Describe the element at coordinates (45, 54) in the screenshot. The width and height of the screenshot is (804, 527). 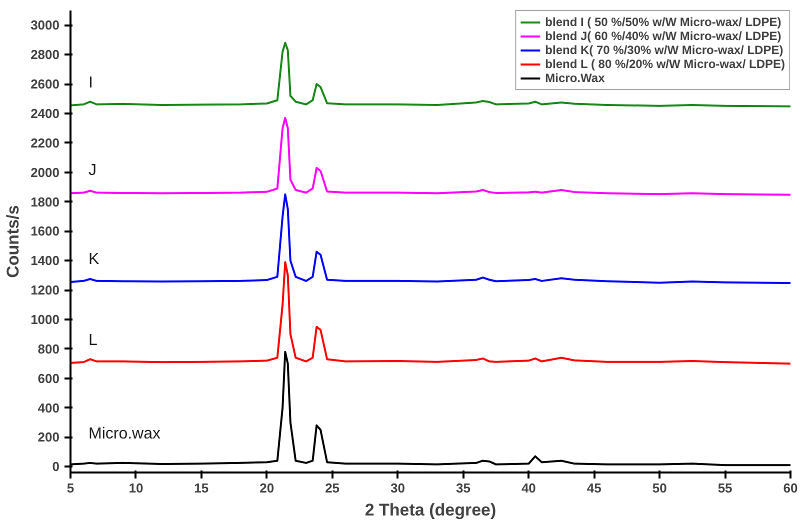
I see `y-tick-label: 2800` at that location.